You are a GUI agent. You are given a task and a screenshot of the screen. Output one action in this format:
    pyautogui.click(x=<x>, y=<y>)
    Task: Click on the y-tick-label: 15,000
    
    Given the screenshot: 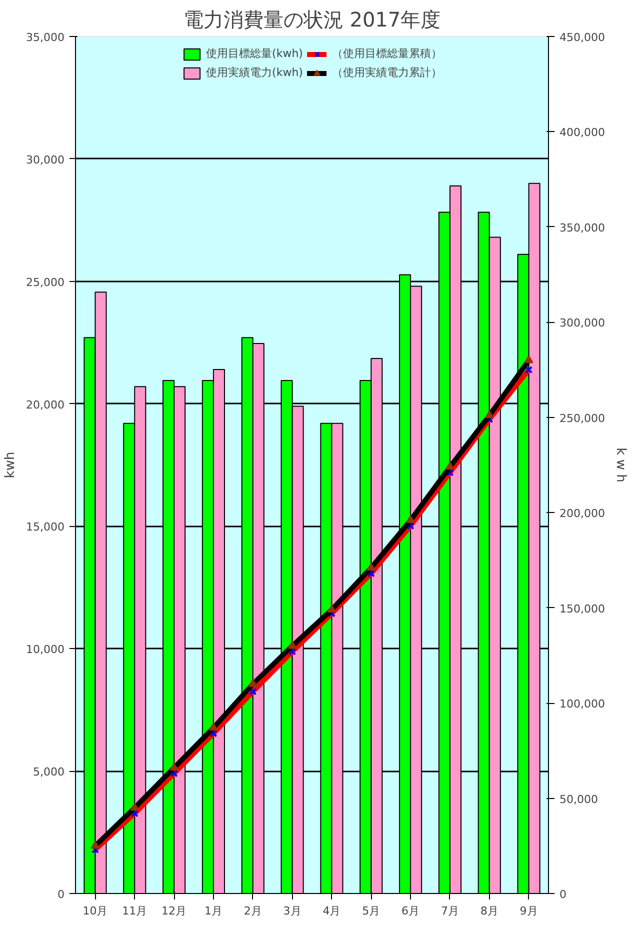 What is the action you would take?
    pyautogui.click(x=45, y=527)
    